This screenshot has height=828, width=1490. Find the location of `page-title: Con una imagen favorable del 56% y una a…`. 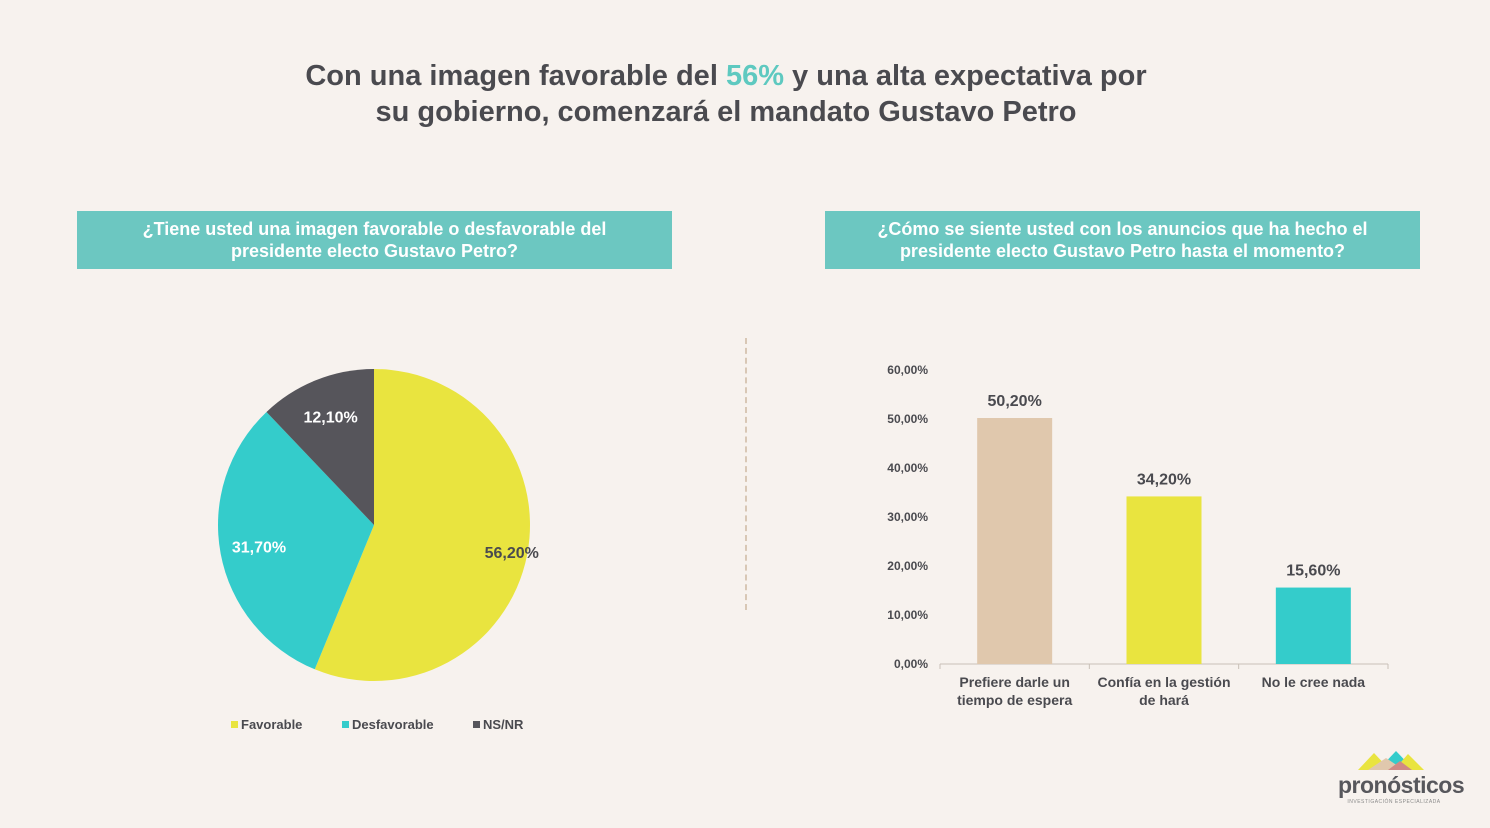

page-title: Con una imagen favorable del 56% y una a… is located at coordinates (726, 94).